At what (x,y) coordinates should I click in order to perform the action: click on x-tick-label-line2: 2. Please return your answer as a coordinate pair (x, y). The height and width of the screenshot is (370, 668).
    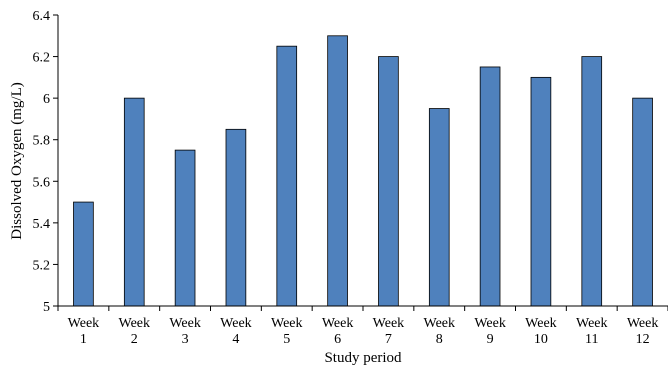
    Looking at the image, I should click on (134, 339).